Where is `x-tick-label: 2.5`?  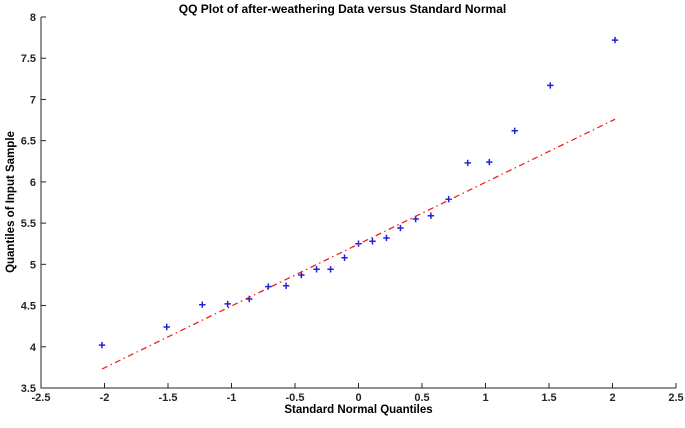 x-tick-label: 2.5 is located at coordinates (675, 398).